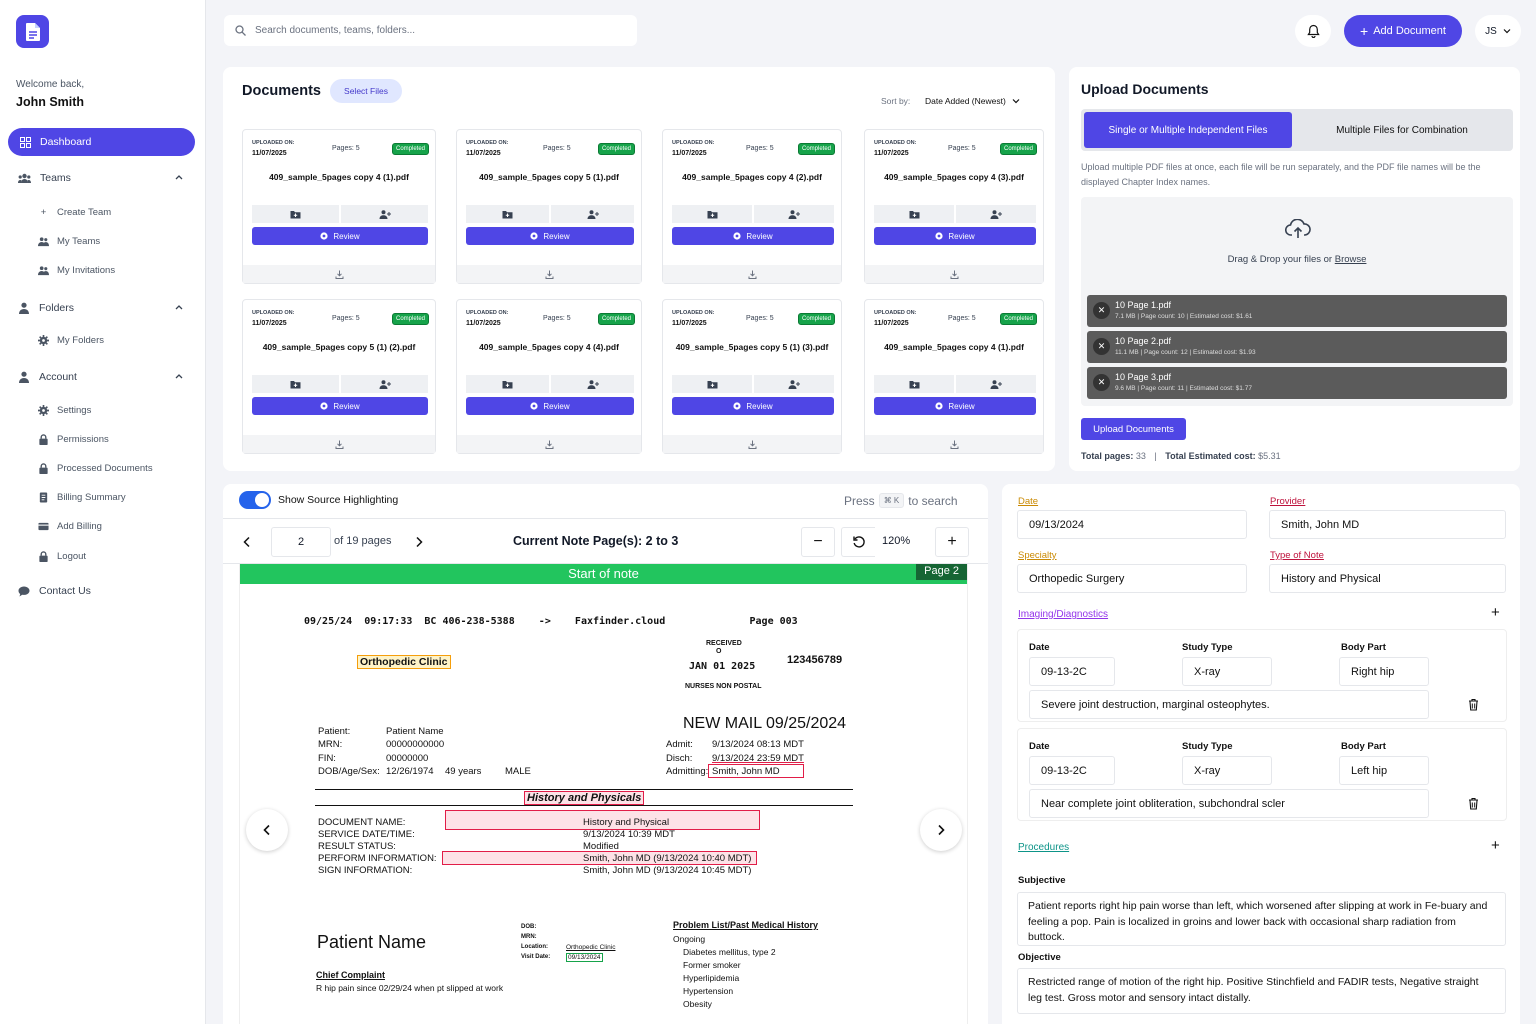 The height and width of the screenshot is (1024, 1536). I want to click on add-document-button: + Add Document, so click(1403, 31).